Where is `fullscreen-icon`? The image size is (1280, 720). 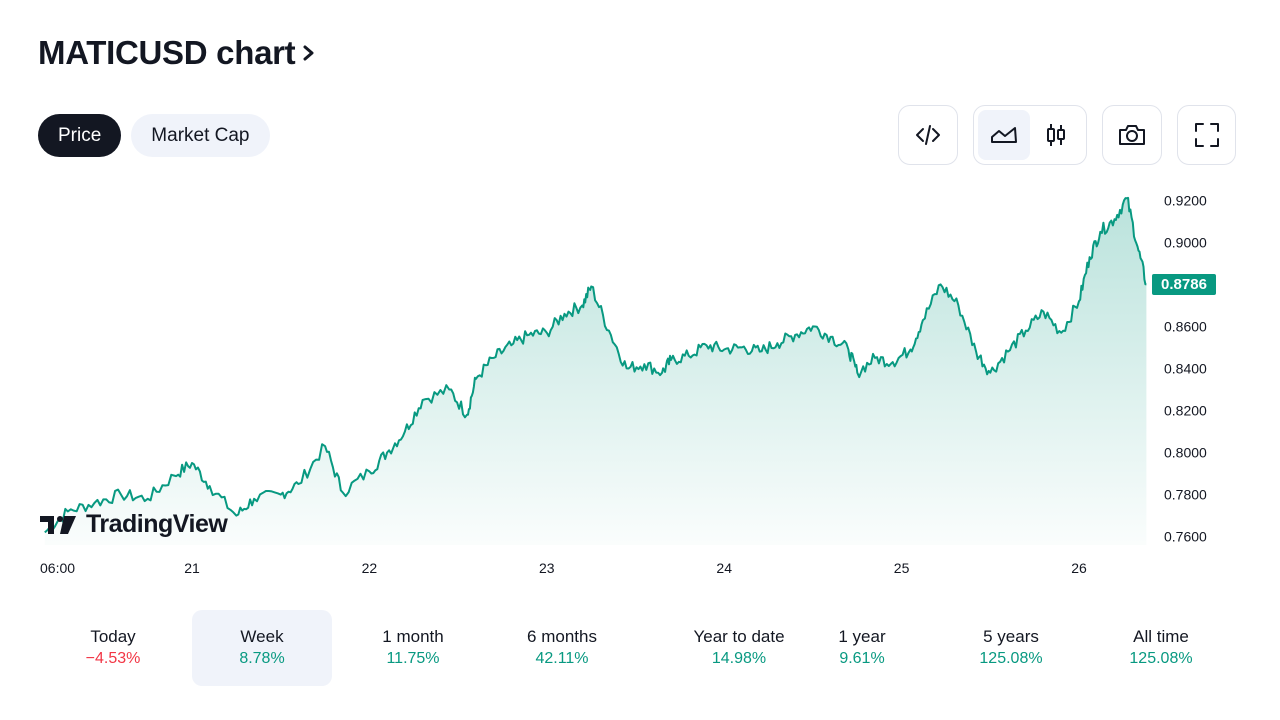
fullscreen-icon is located at coordinates (1206, 135).